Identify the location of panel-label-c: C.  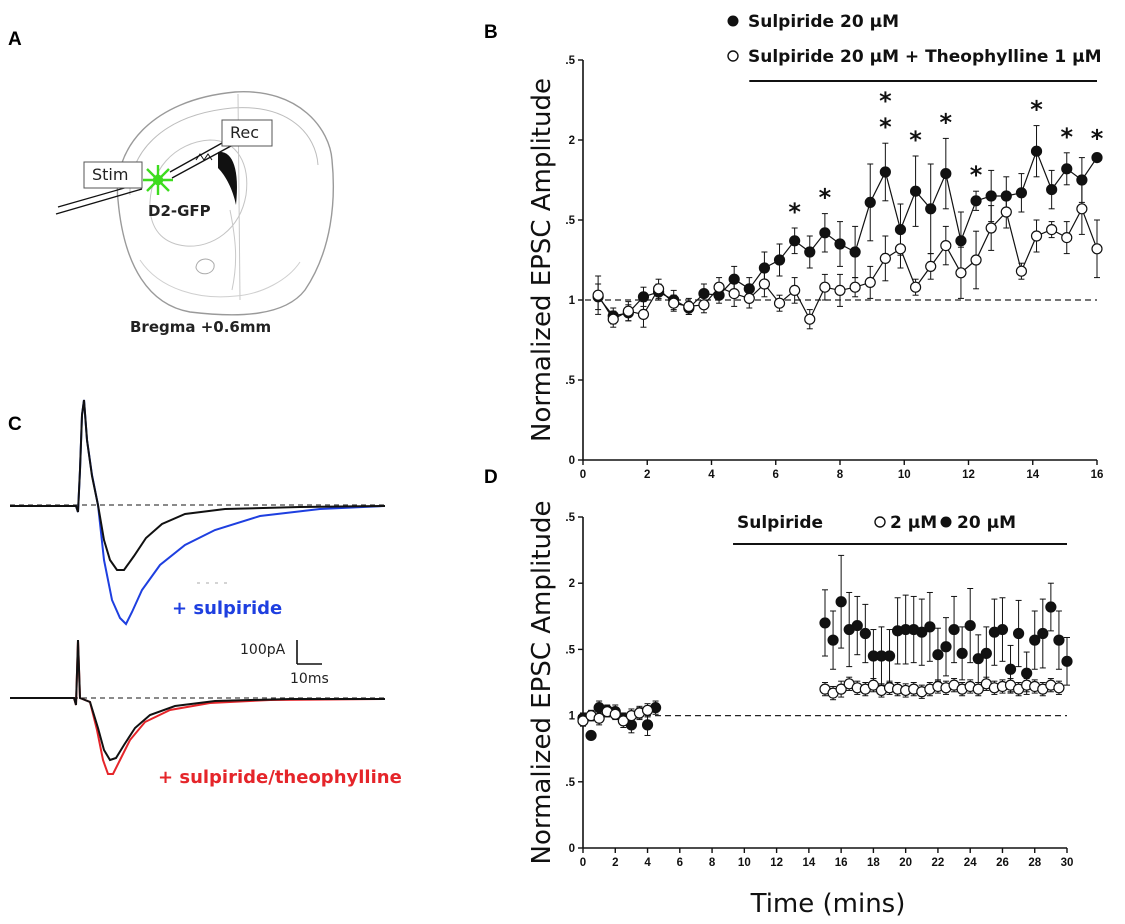
(15, 424).